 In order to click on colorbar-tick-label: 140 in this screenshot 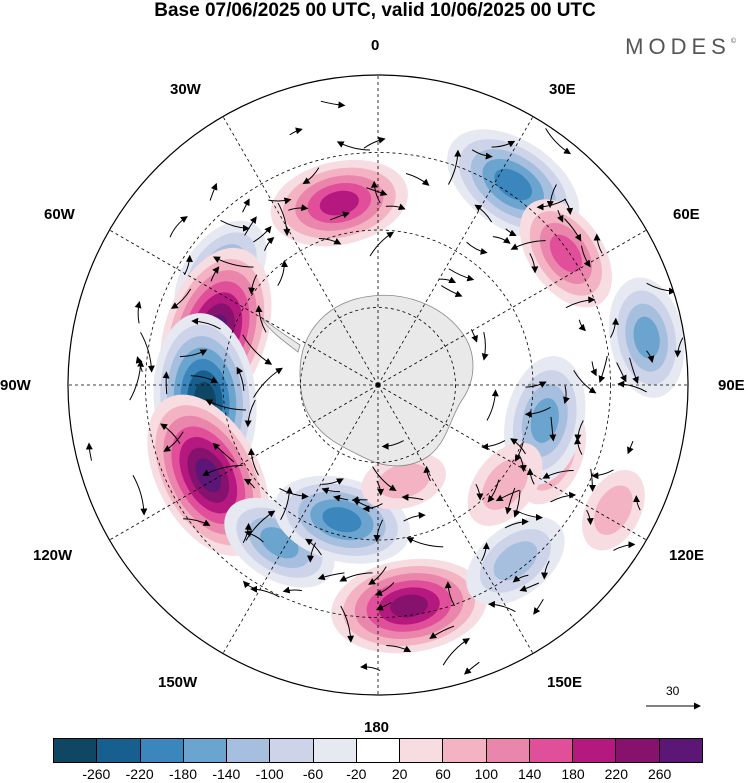, I will do `click(529, 774)`.